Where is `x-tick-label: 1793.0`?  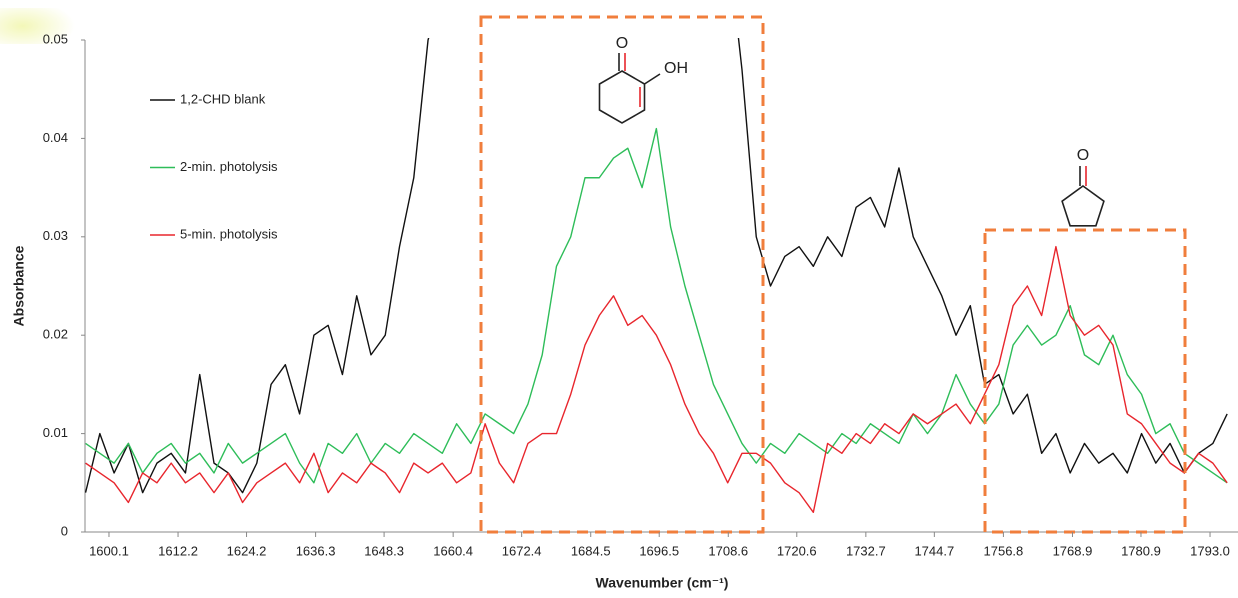 x-tick-label: 1793.0 is located at coordinates (1210, 550).